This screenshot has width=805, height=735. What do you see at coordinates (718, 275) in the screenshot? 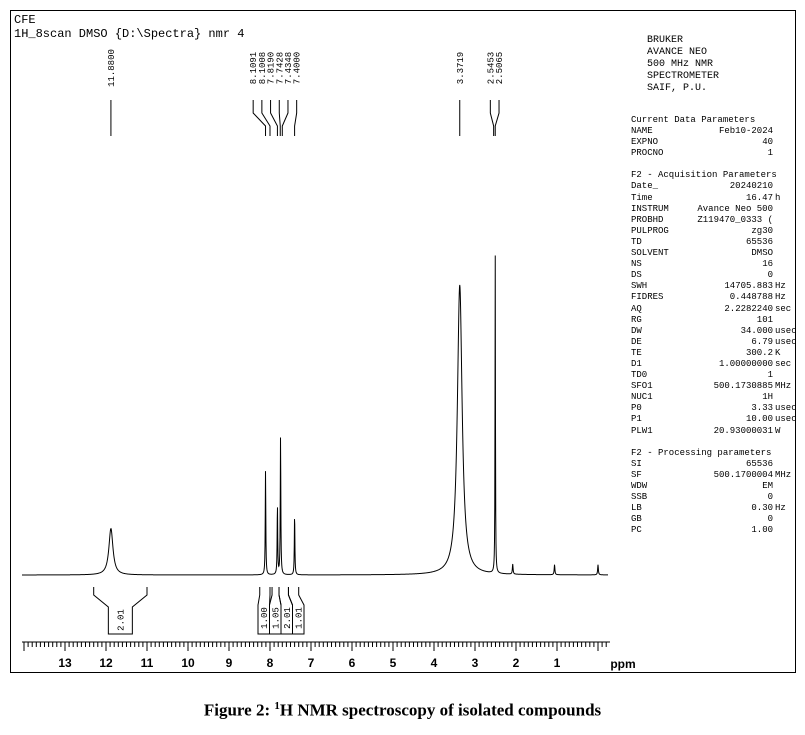
I see `param-row: DS 0` at bounding box center [718, 275].